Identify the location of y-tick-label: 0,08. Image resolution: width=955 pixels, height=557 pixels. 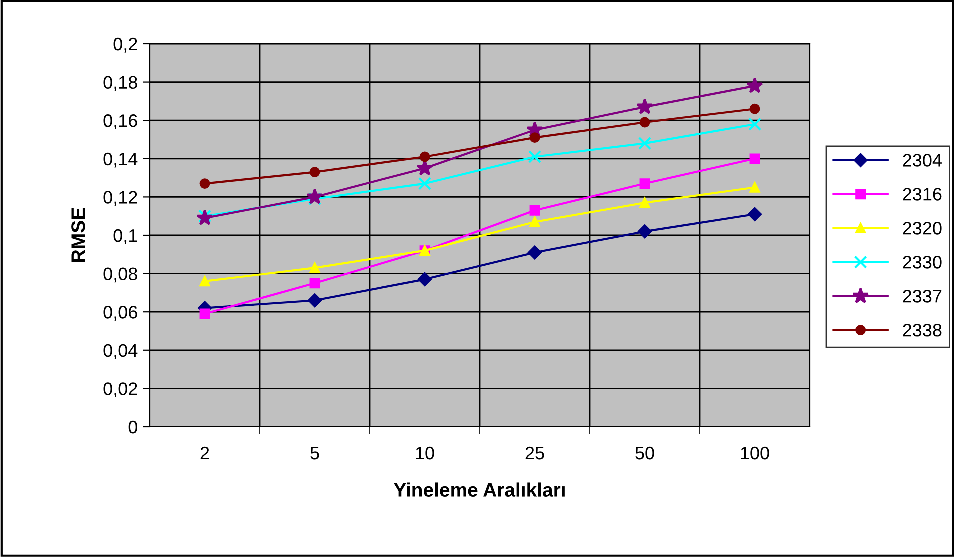
(121, 275).